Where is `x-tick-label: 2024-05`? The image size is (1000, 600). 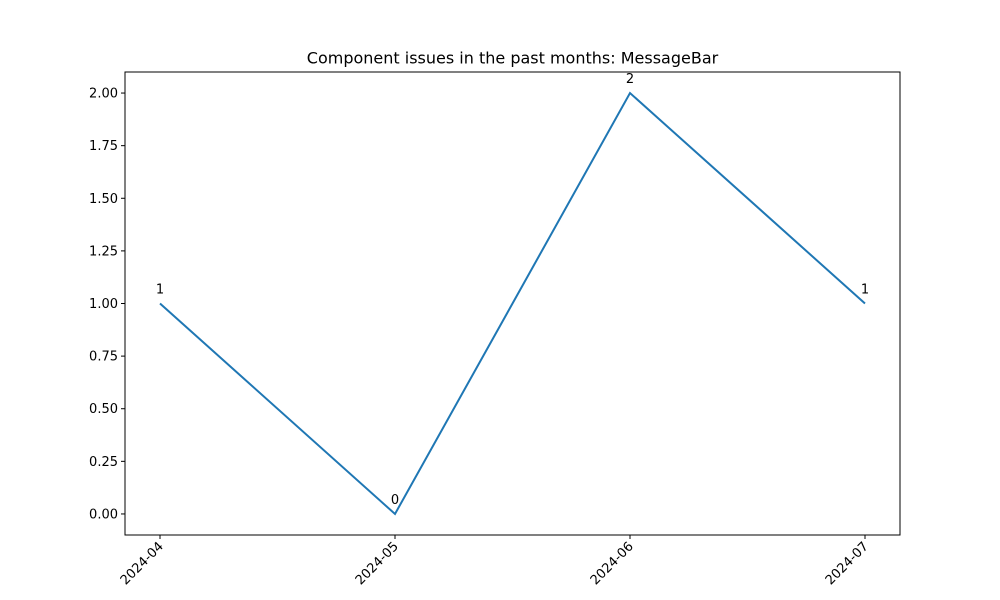
x-tick-label: 2024-05 is located at coordinates (377, 563).